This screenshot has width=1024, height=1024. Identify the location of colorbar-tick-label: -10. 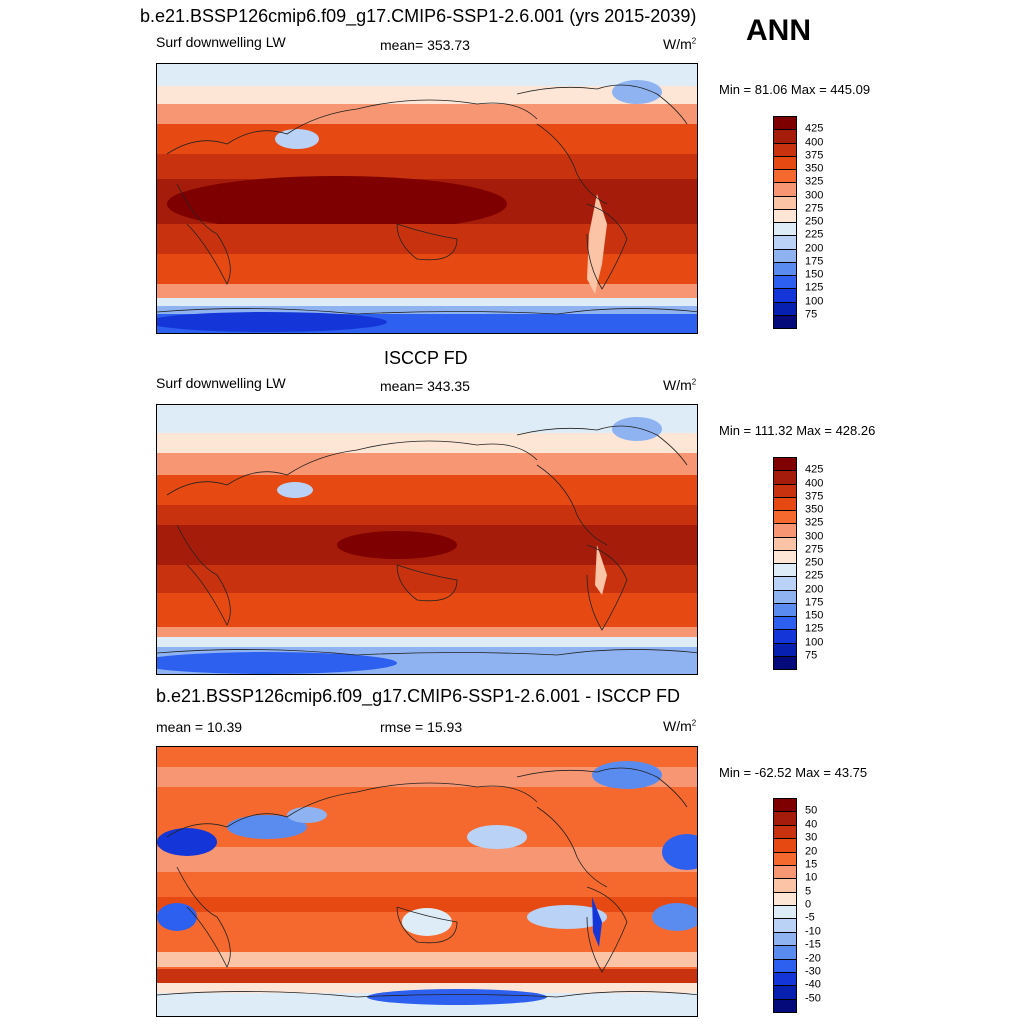
(813, 931).